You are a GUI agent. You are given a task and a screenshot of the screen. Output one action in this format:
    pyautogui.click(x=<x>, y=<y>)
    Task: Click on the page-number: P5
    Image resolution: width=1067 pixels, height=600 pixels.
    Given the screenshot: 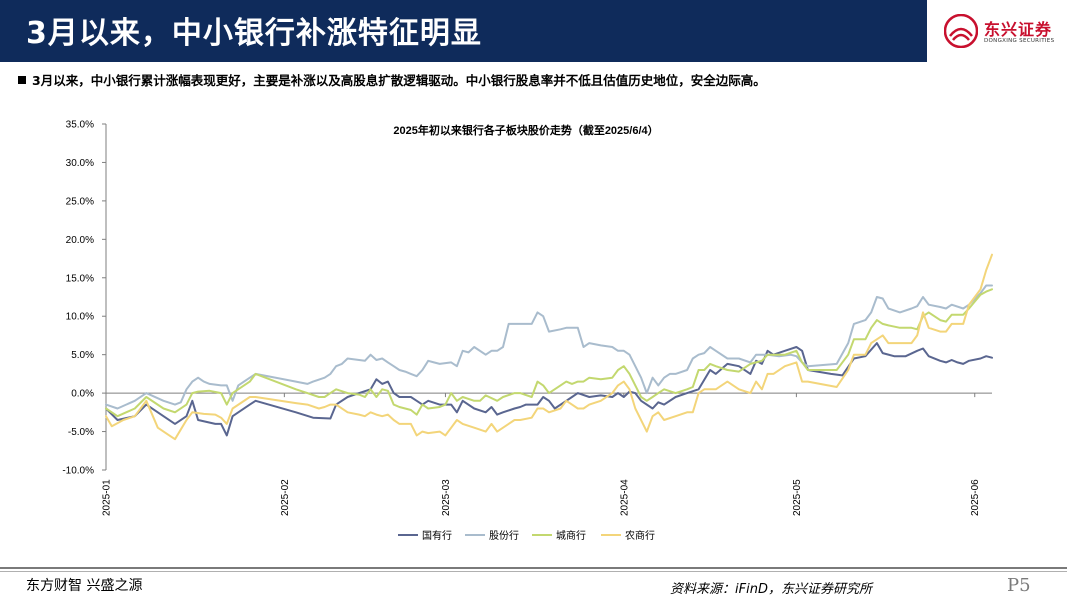 What is the action you would take?
    pyautogui.click(x=1019, y=585)
    